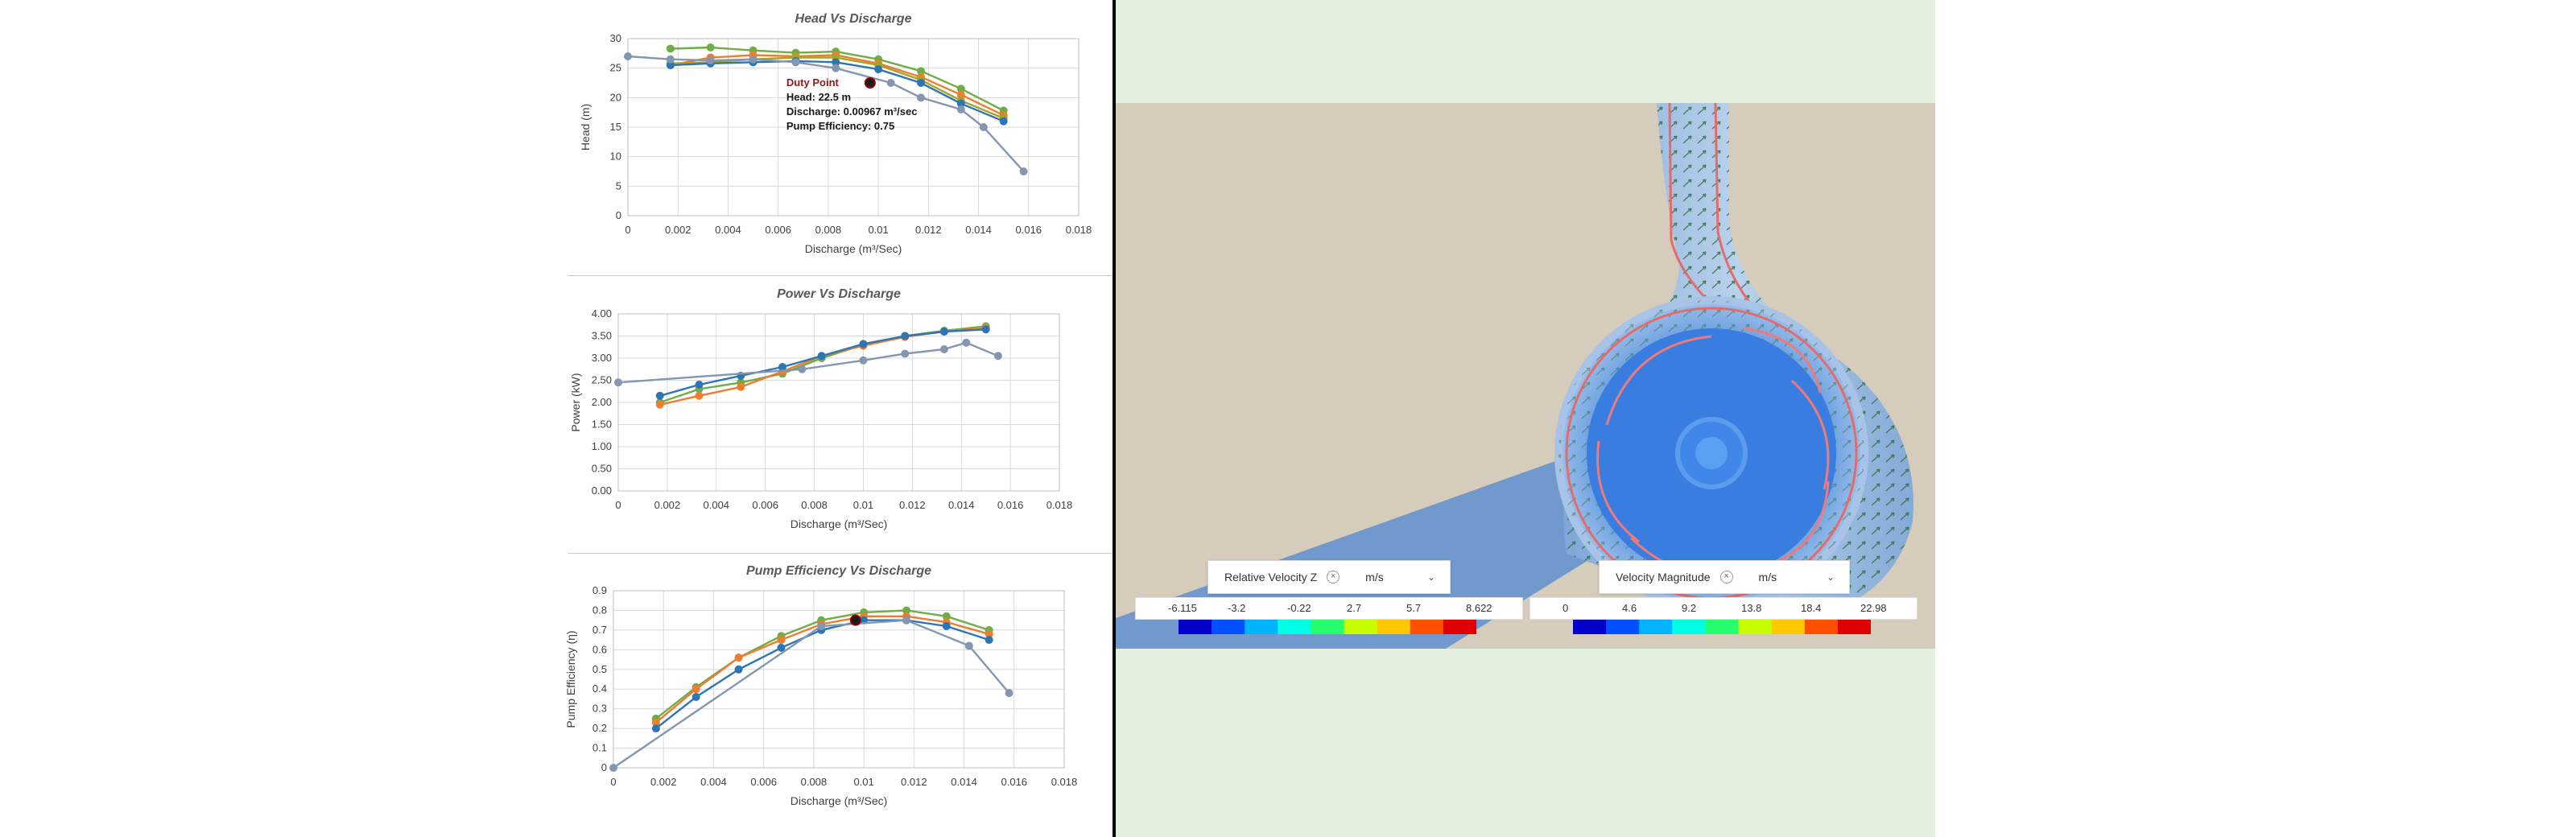 The image size is (2576, 837). What do you see at coordinates (839, 523) in the screenshot?
I see `x-axis-label: Discharge (m³/Sec)` at bounding box center [839, 523].